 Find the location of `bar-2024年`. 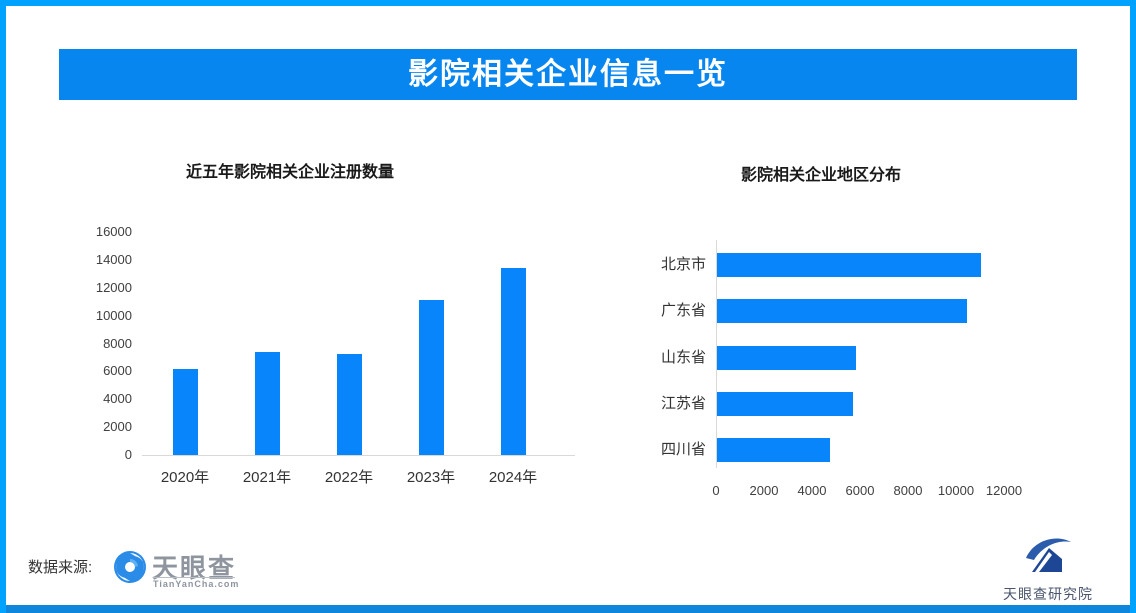

bar-2024年 is located at coordinates (513, 361).